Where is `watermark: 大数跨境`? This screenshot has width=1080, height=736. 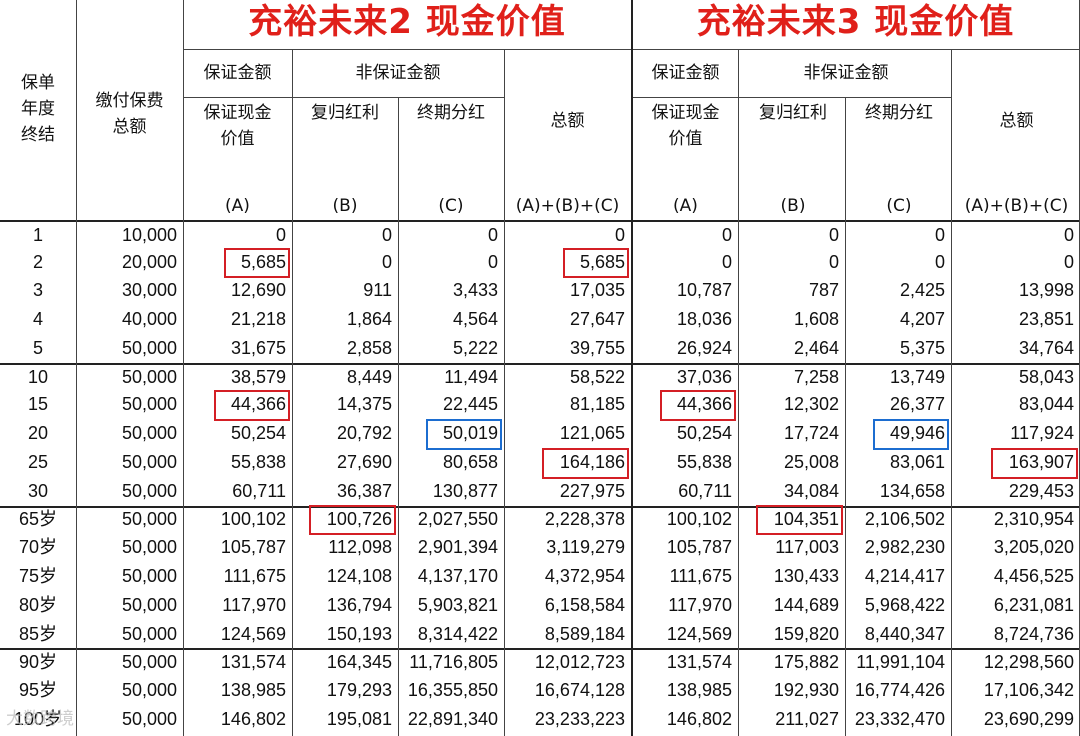 watermark: 大数跨境 is located at coordinates (40, 719).